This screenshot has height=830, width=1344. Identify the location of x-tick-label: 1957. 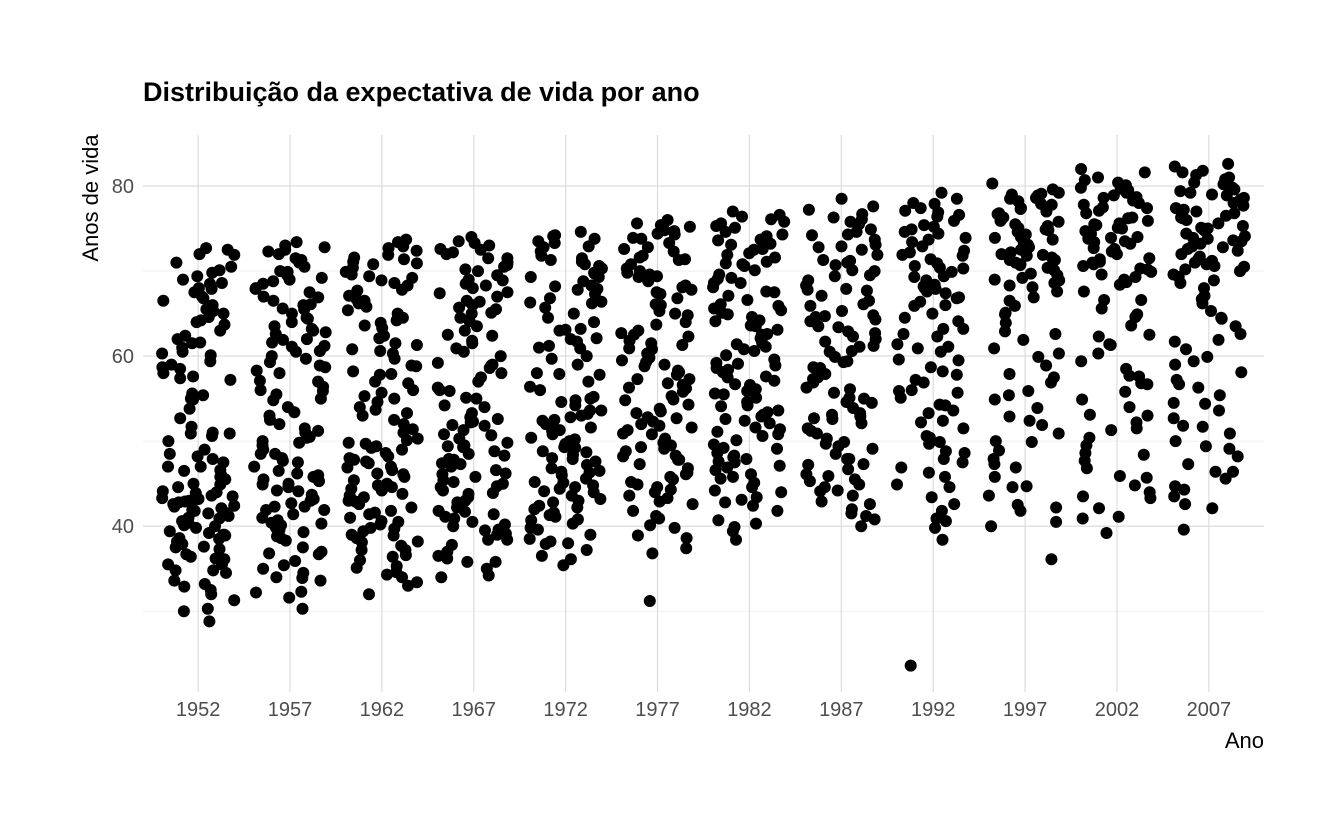
(290, 710).